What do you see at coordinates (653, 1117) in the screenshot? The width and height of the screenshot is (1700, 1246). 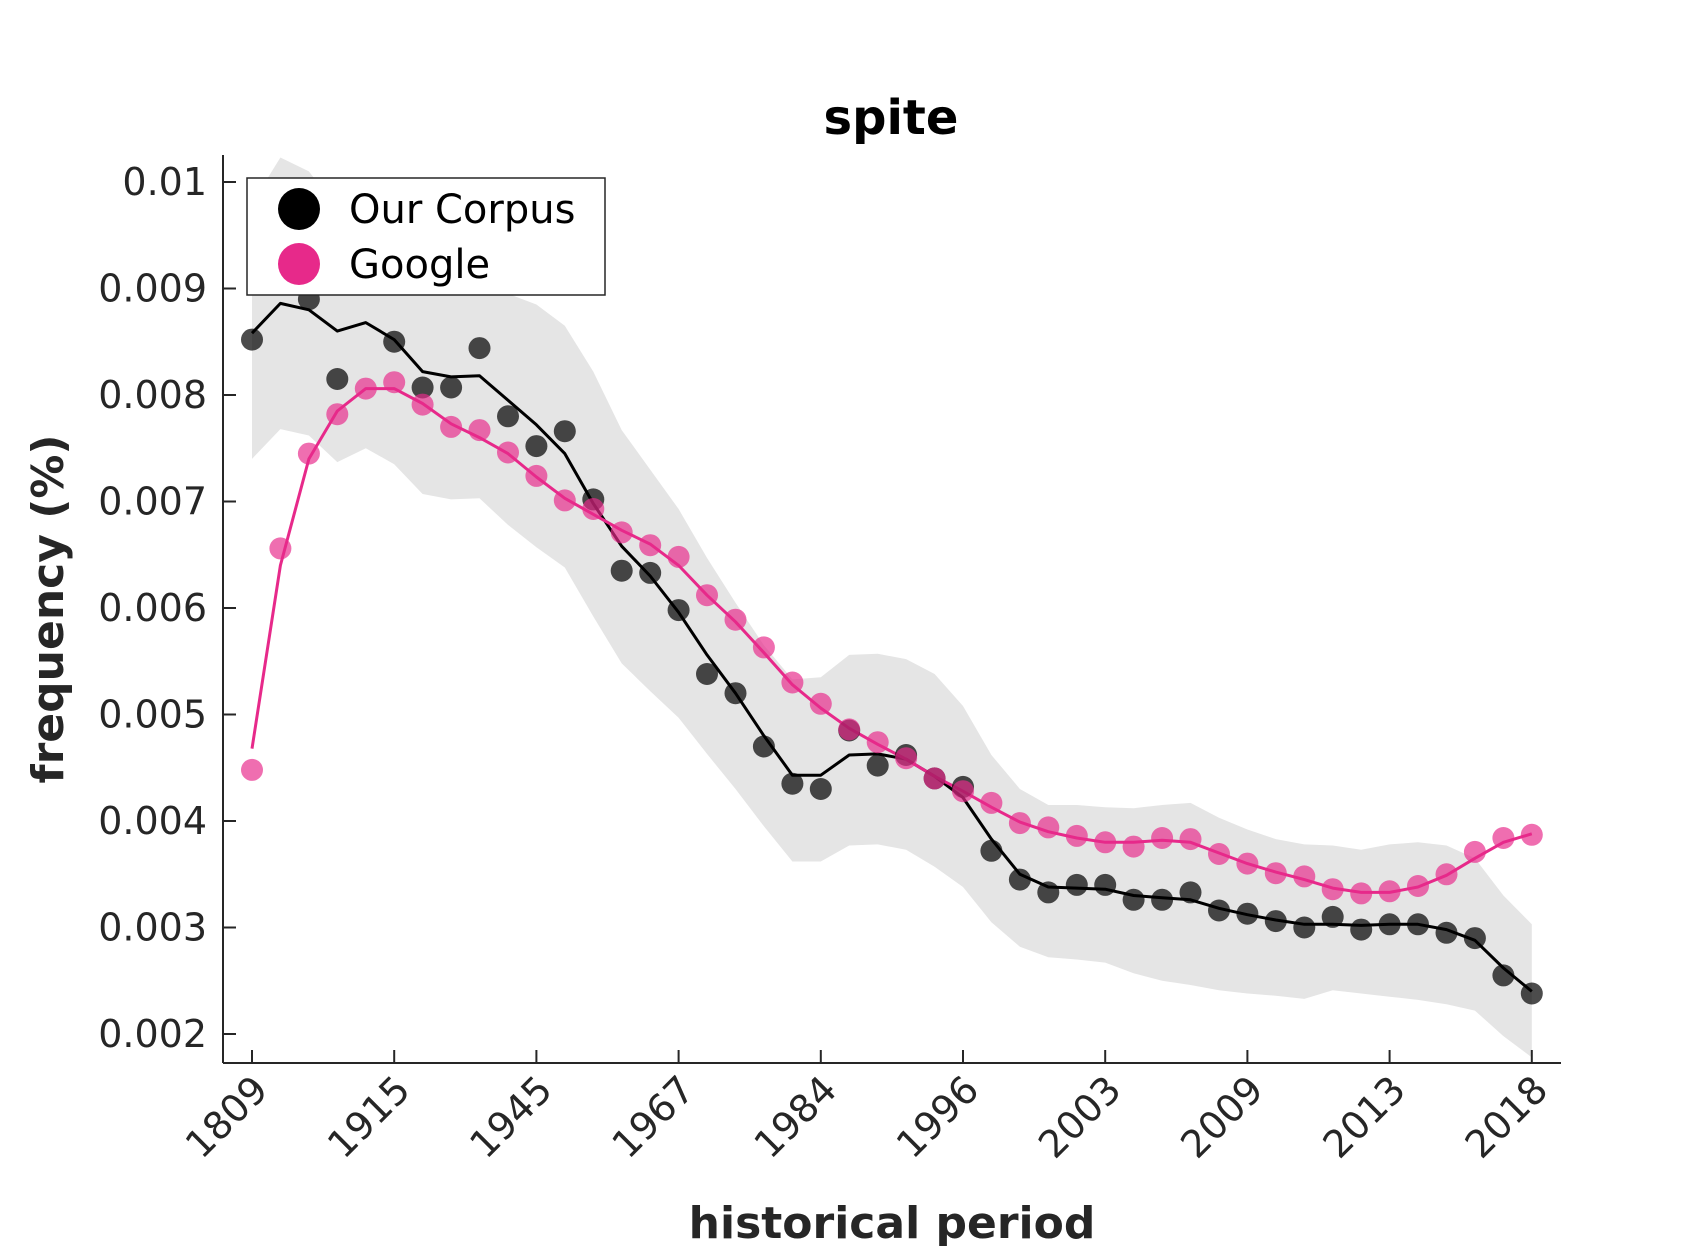 I see `x-tick-label: 1967` at bounding box center [653, 1117].